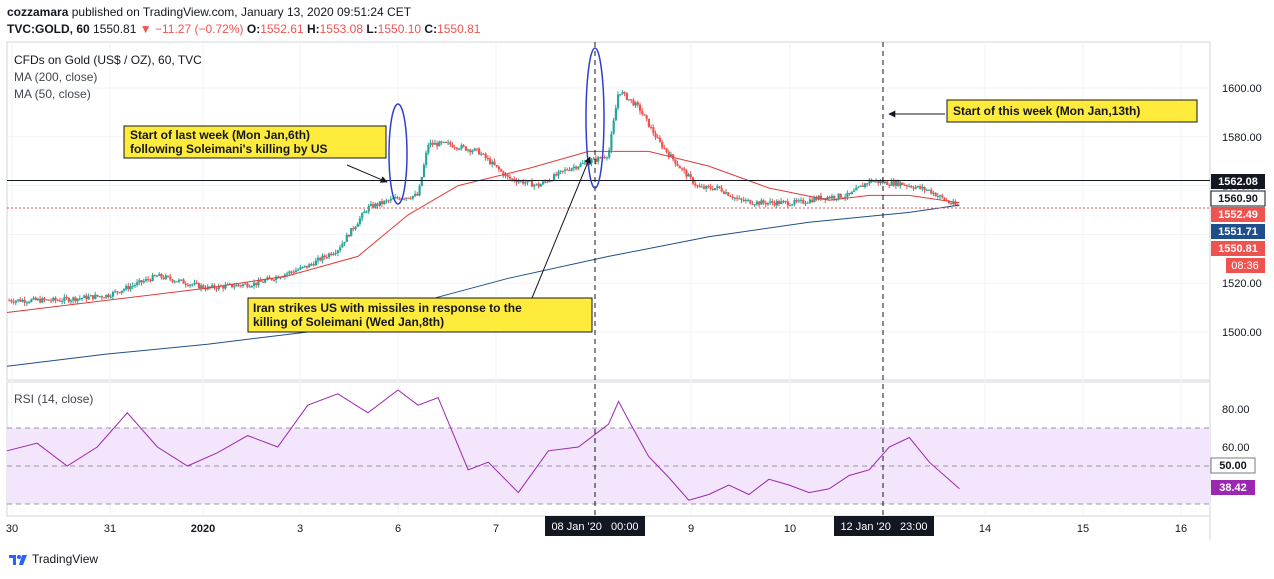 The width and height of the screenshot is (1274, 579). What do you see at coordinates (282, 29) in the screenshot?
I see `open-value: 1552.61` at bounding box center [282, 29].